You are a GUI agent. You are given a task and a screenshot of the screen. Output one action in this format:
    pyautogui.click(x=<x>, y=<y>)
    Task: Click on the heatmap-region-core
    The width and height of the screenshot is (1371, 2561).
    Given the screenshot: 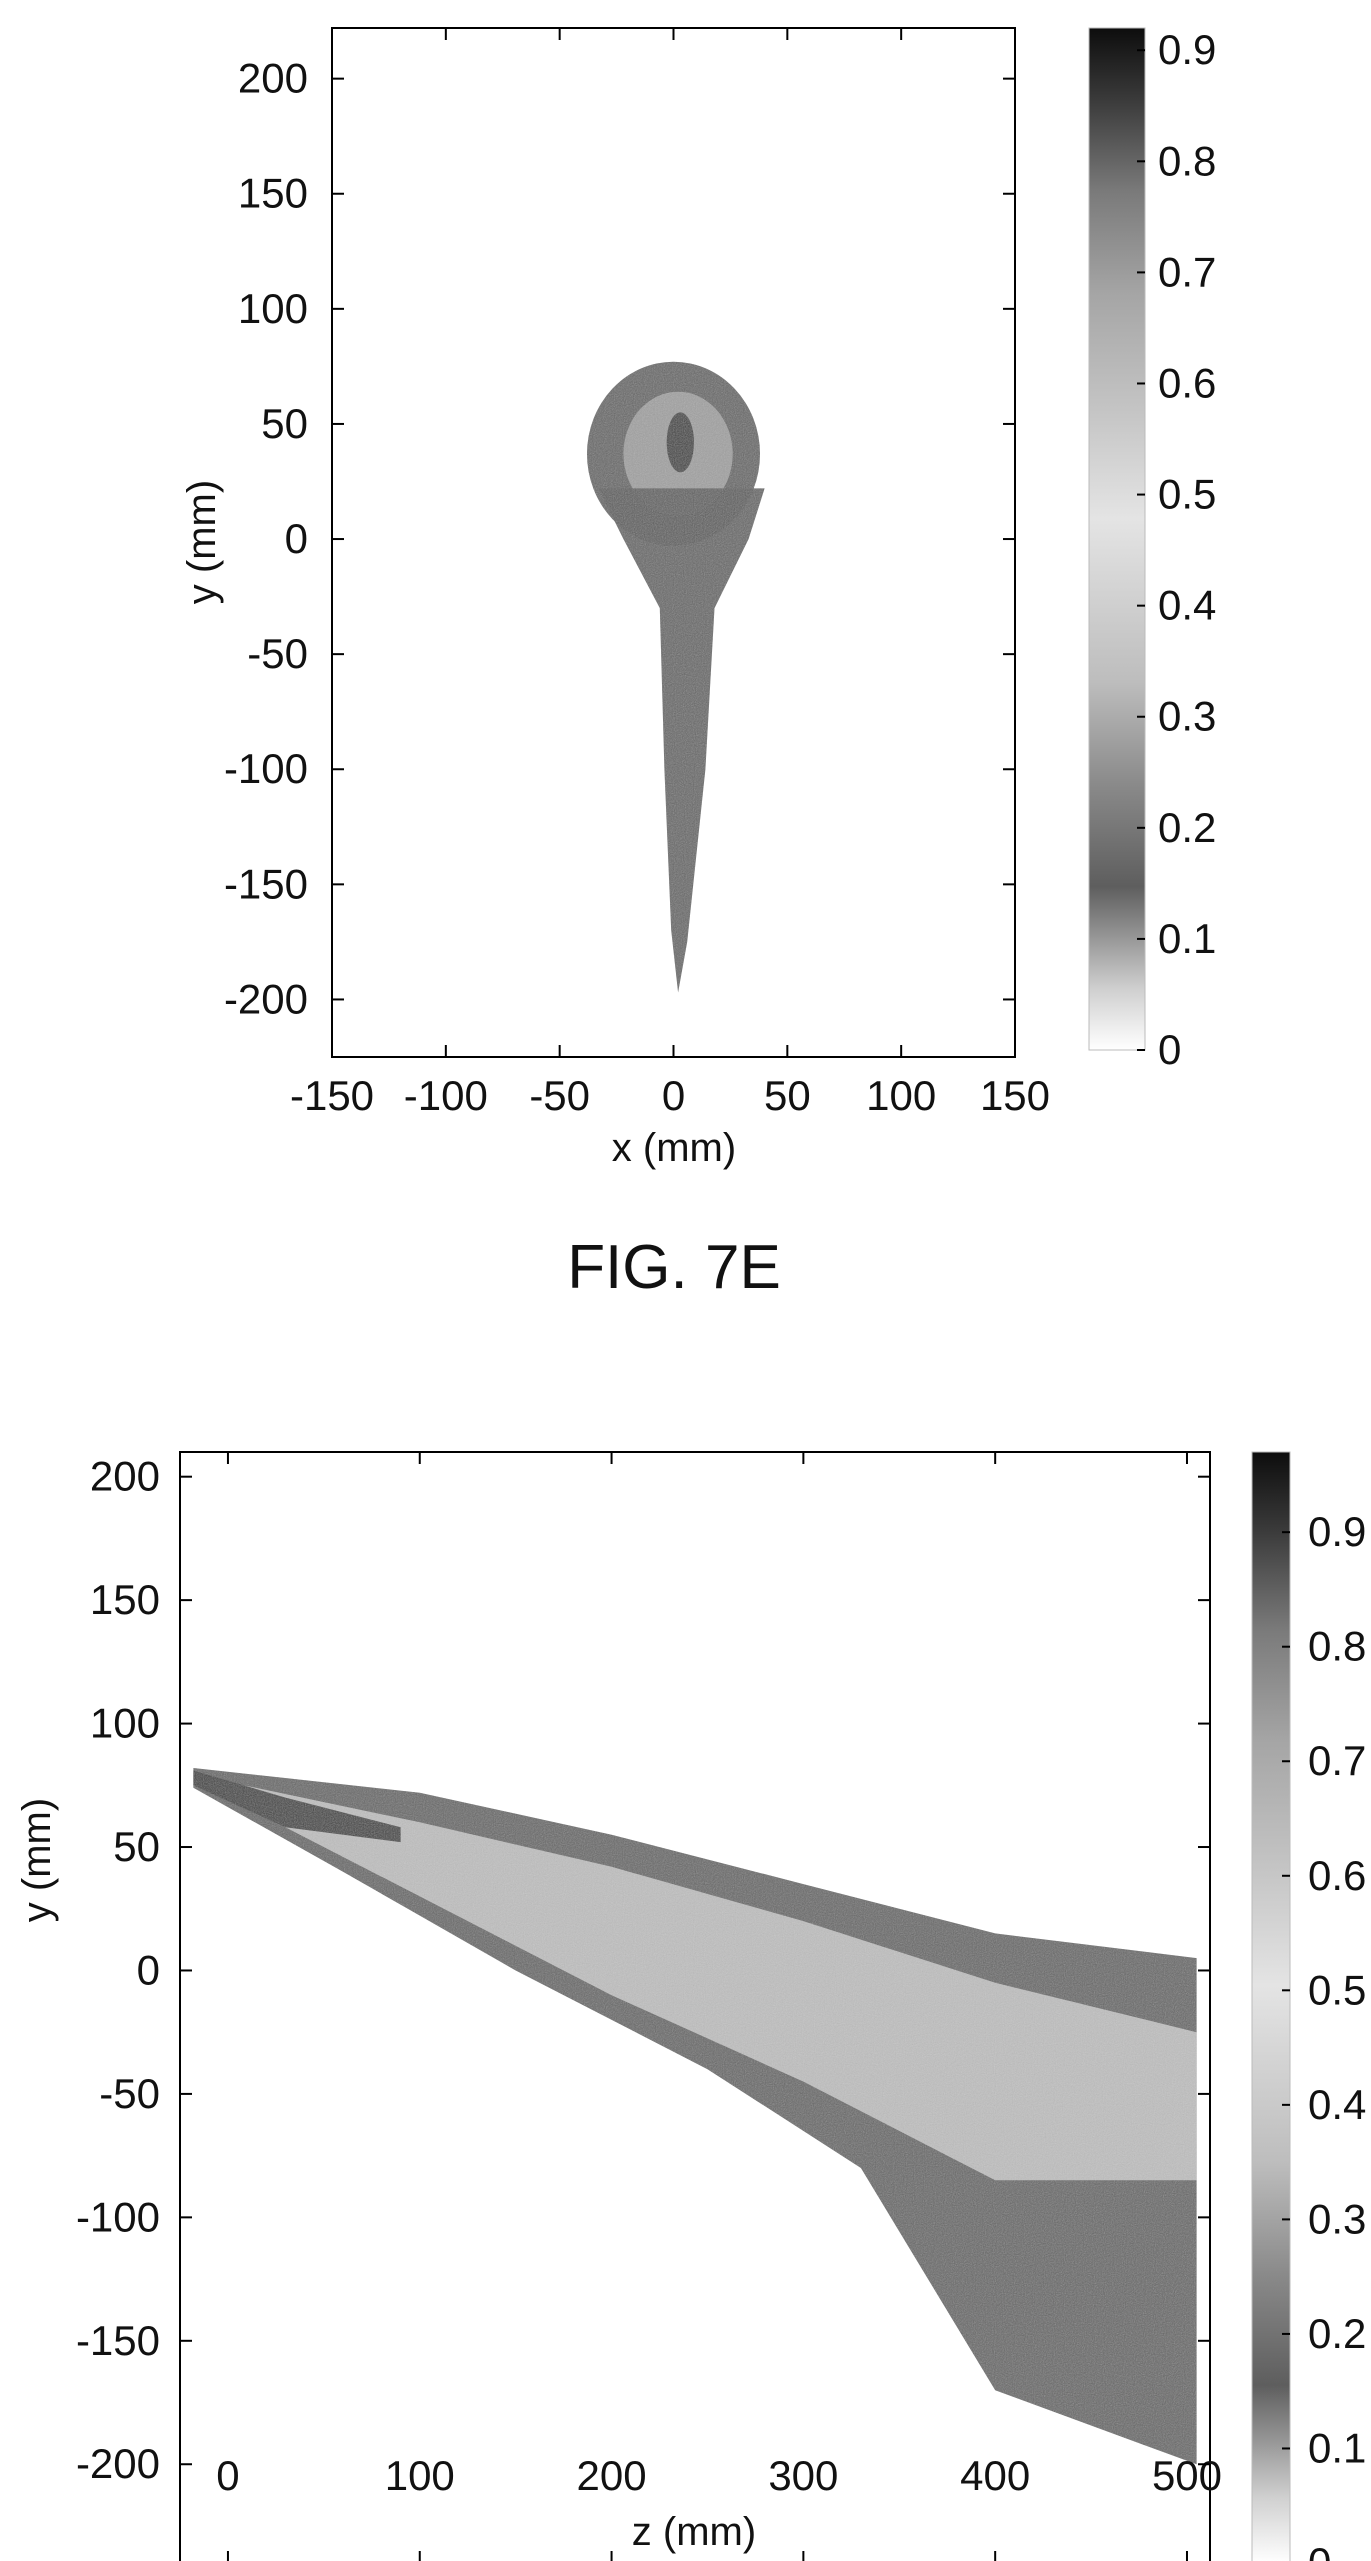 What is the action you would take?
    pyautogui.click(x=680, y=442)
    